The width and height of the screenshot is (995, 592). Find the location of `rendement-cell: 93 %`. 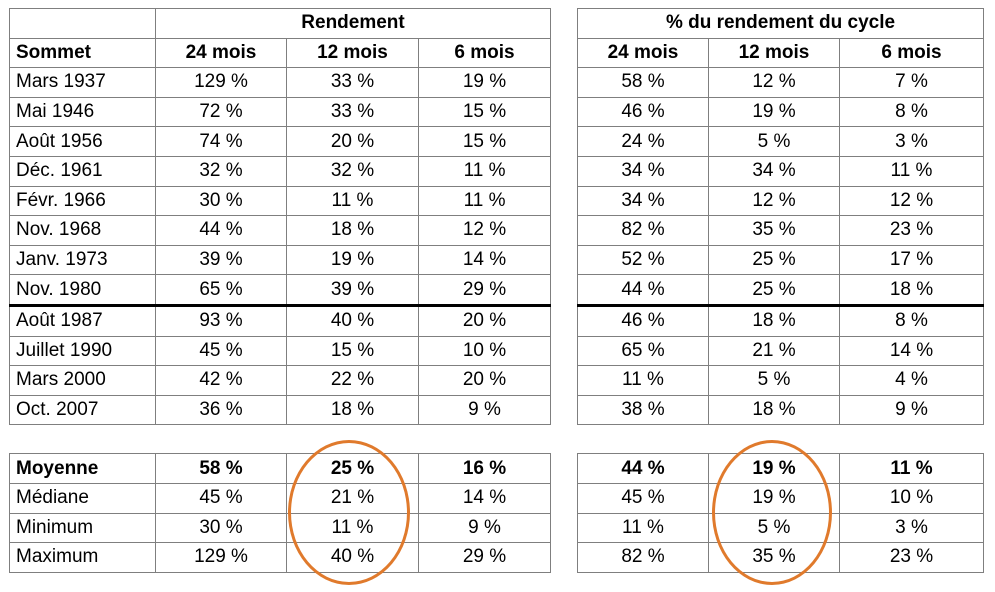

rendement-cell: 93 % is located at coordinates (221, 320).